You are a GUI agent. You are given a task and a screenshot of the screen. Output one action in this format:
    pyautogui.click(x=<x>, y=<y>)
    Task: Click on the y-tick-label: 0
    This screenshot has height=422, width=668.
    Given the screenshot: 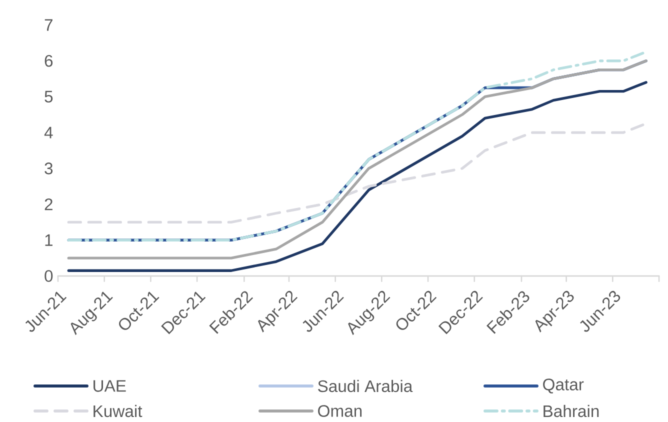 What is the action you would take?
    pyautogui.click(x=48, y=276)
    